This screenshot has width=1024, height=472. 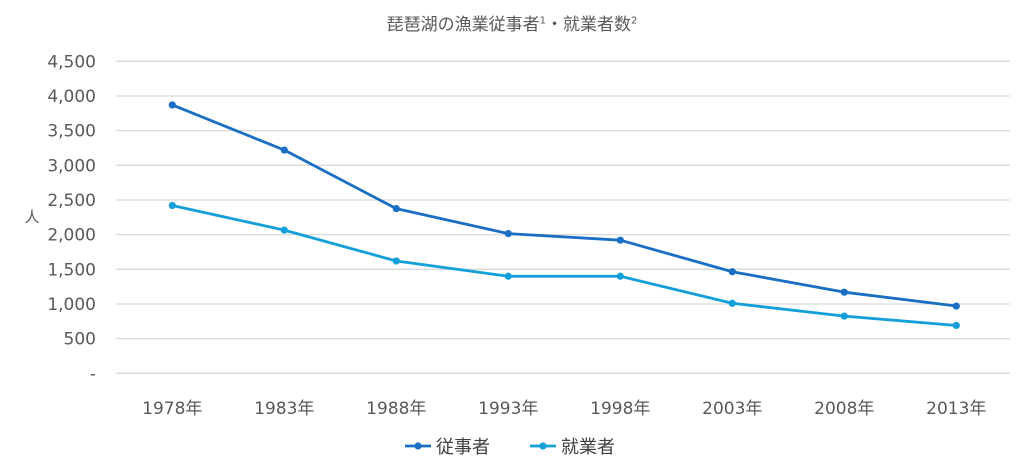 I want to click on y-tick-label: 3,000, so click(x=71, y=166).